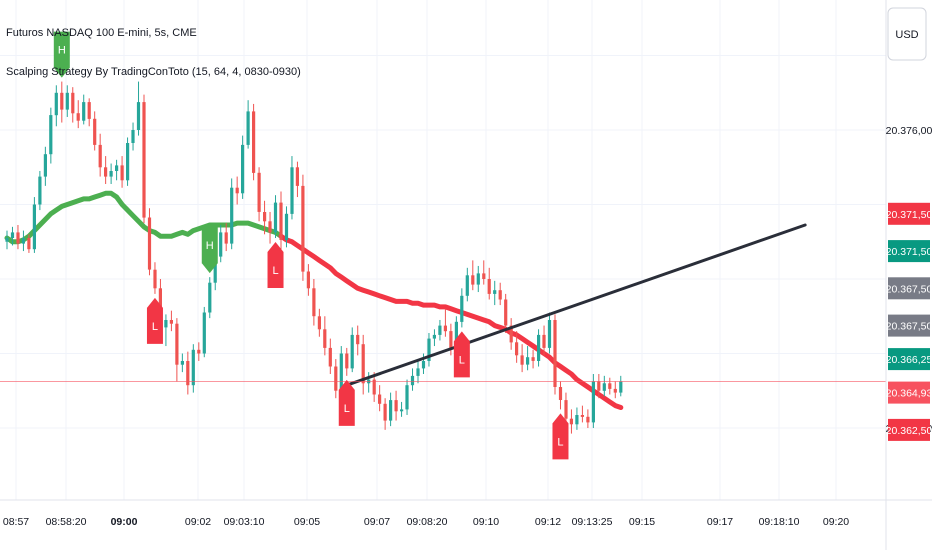 This screenshot has width=932, height=550. I want to click on time-tick-label: 09:10, so click(486, 522).